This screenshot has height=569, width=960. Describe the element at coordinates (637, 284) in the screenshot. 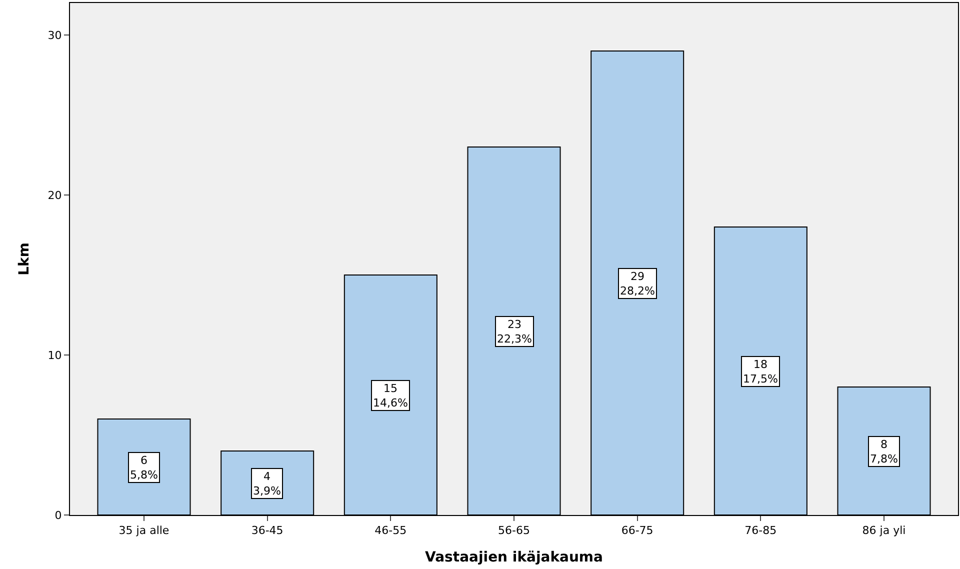

I see `data-label: 29 28,2%` at that location.